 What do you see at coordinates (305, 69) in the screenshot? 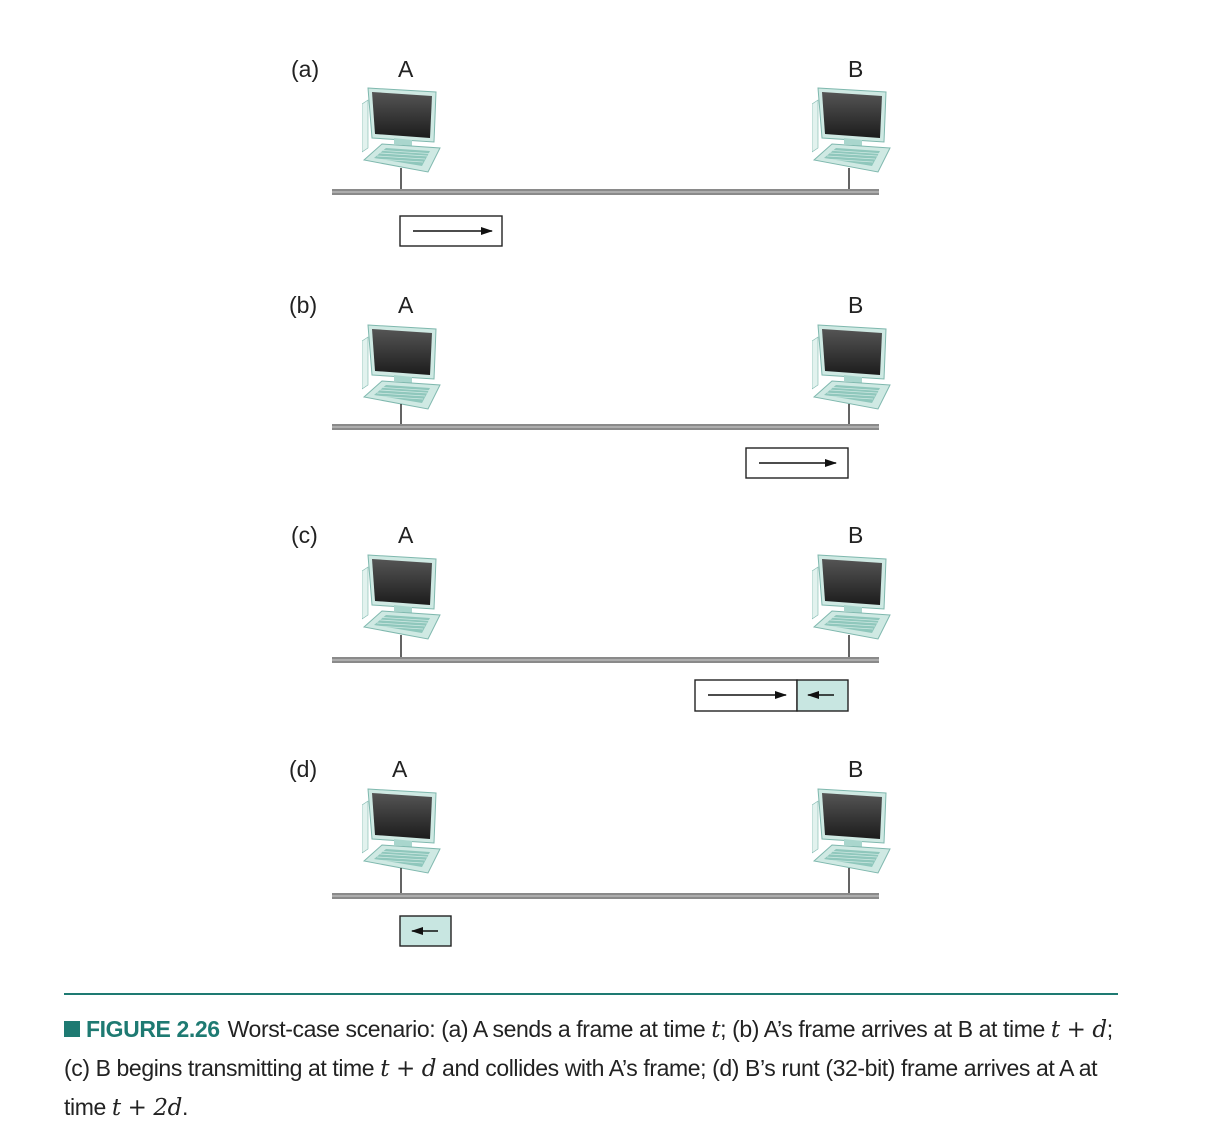
I see `panel-label: (a)` at bounding box center [305, 69].